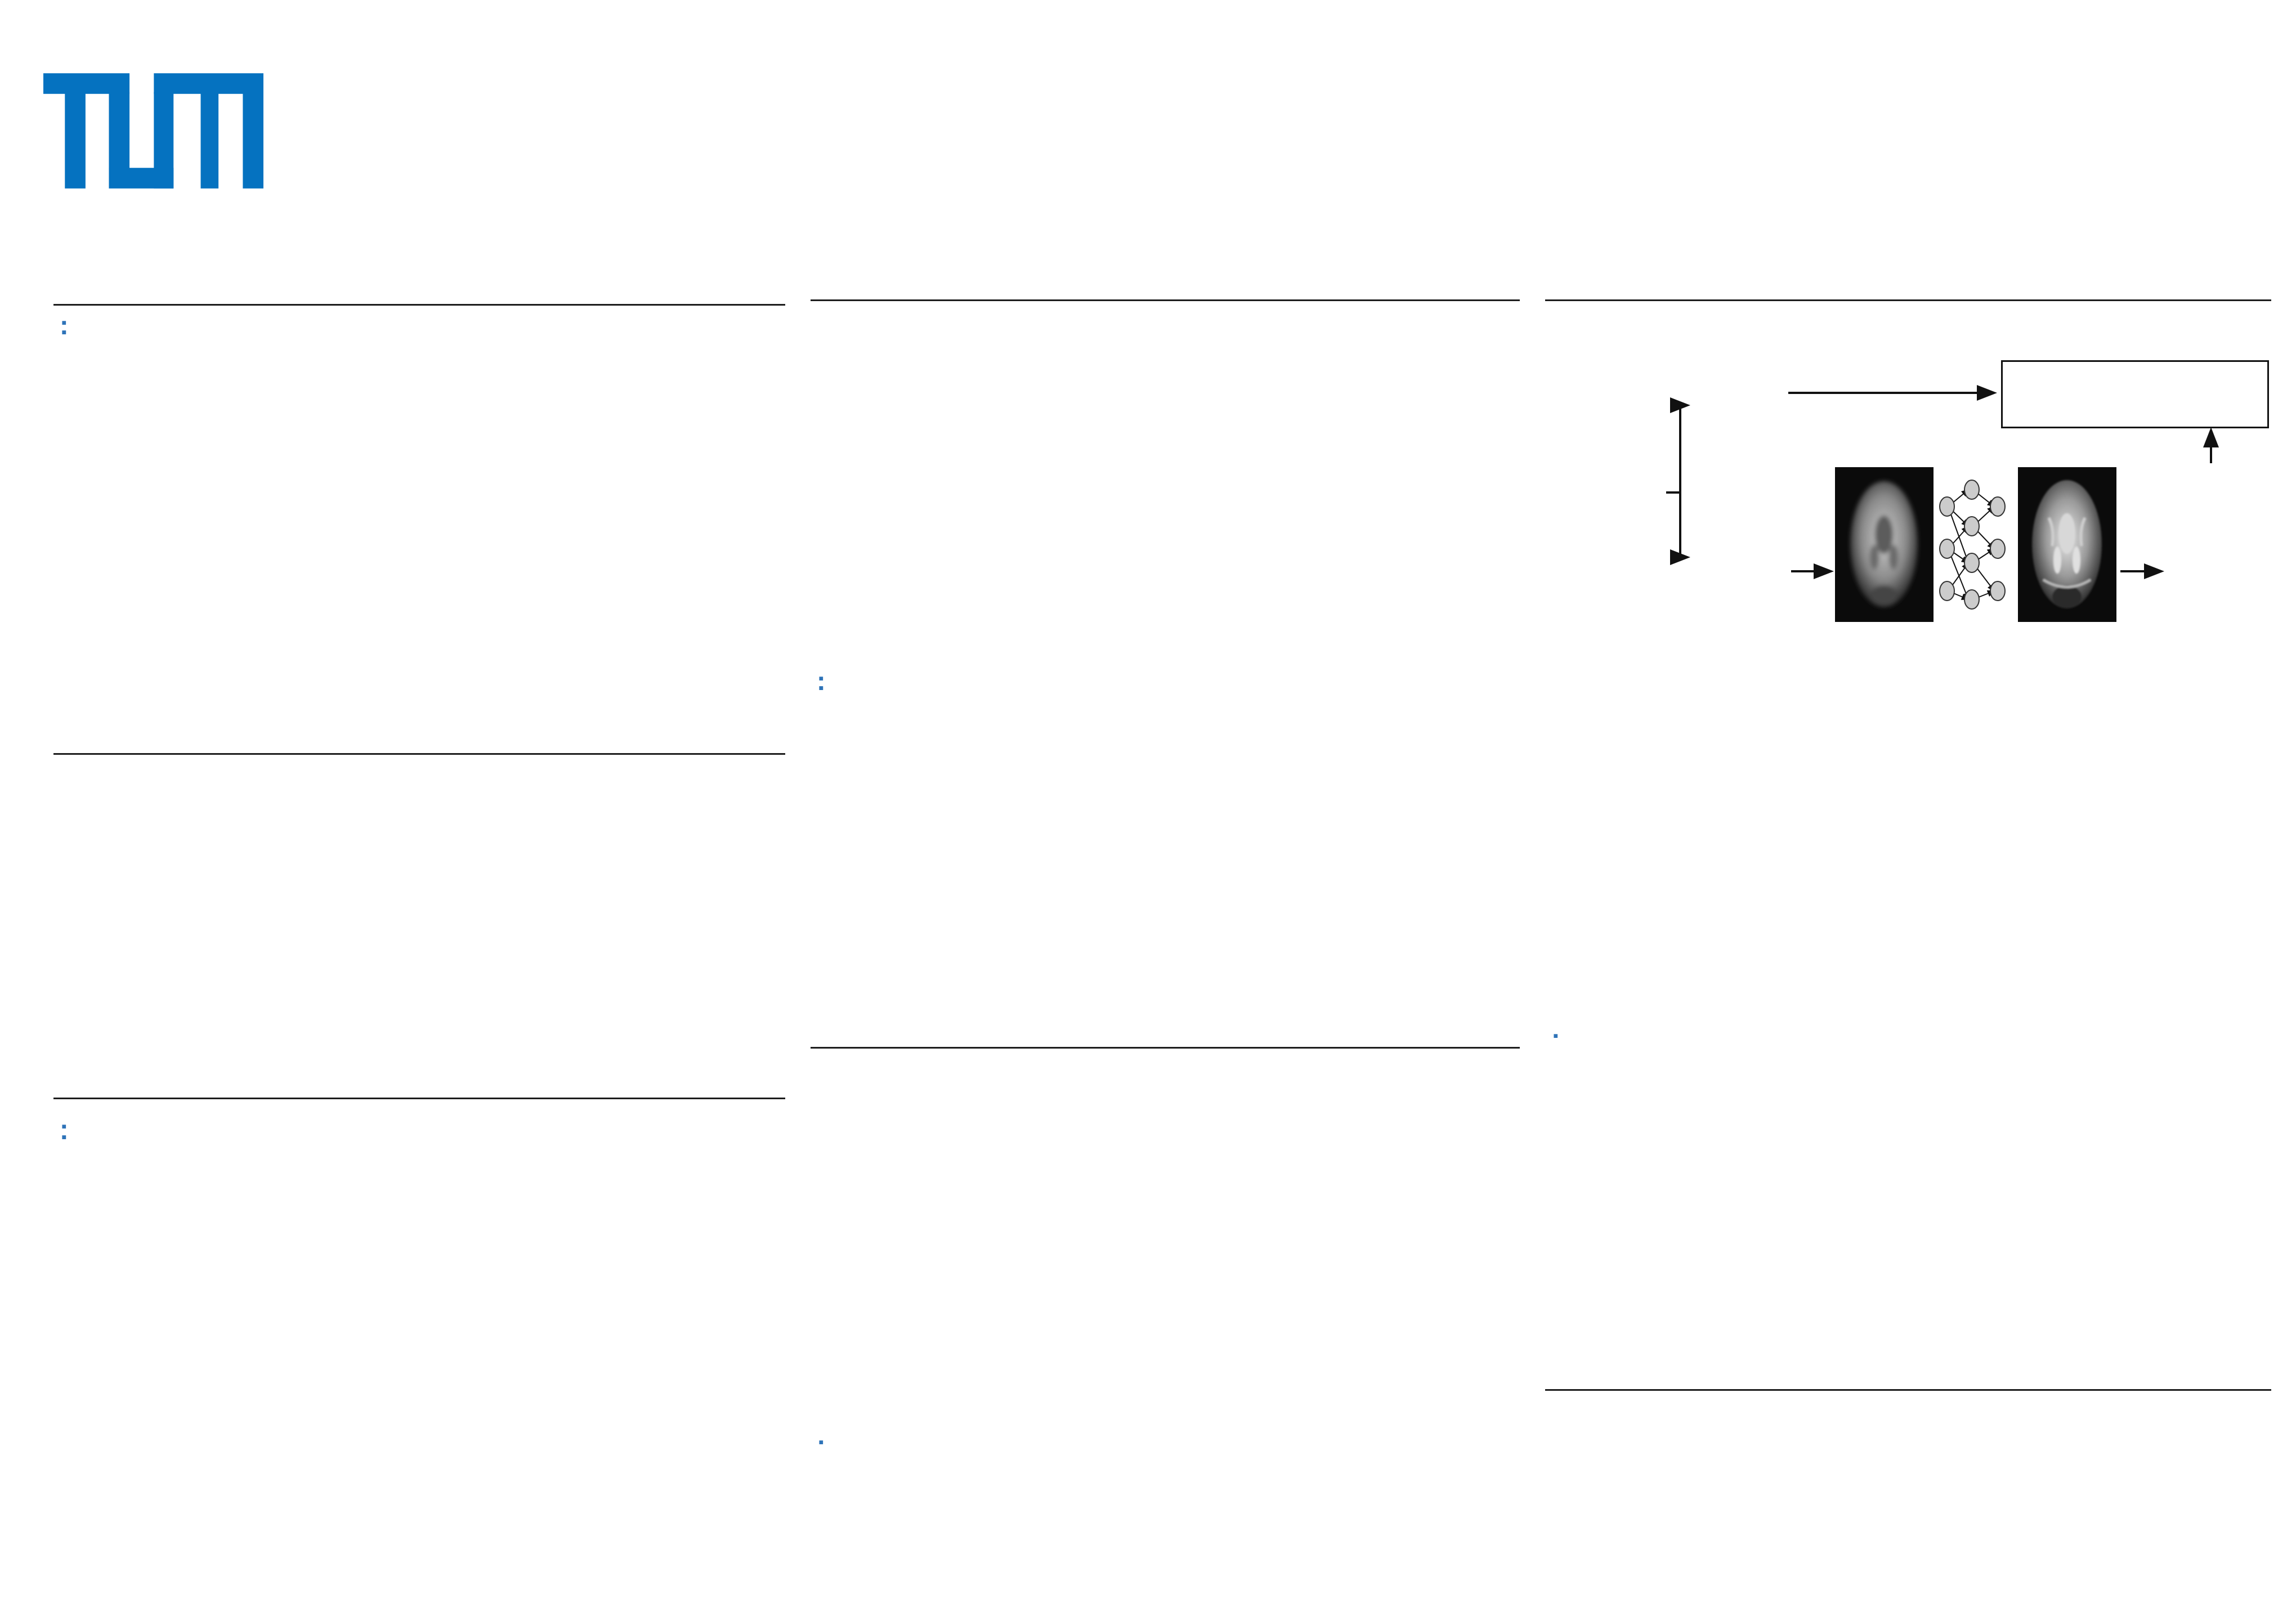  I want to click on chart-mri-ssim, so click(1798, 836).